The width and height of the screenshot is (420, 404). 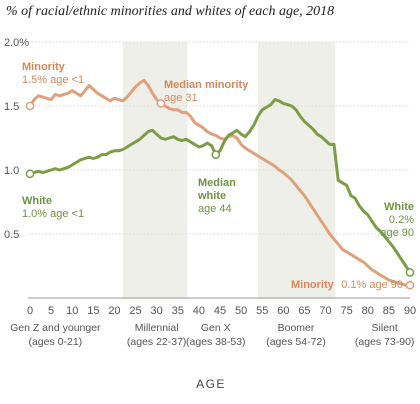 What do you see at coordinates (296, 328) in the screenshot?
I see `generation-name-3: Boomer` at bounding box center [296, 328].